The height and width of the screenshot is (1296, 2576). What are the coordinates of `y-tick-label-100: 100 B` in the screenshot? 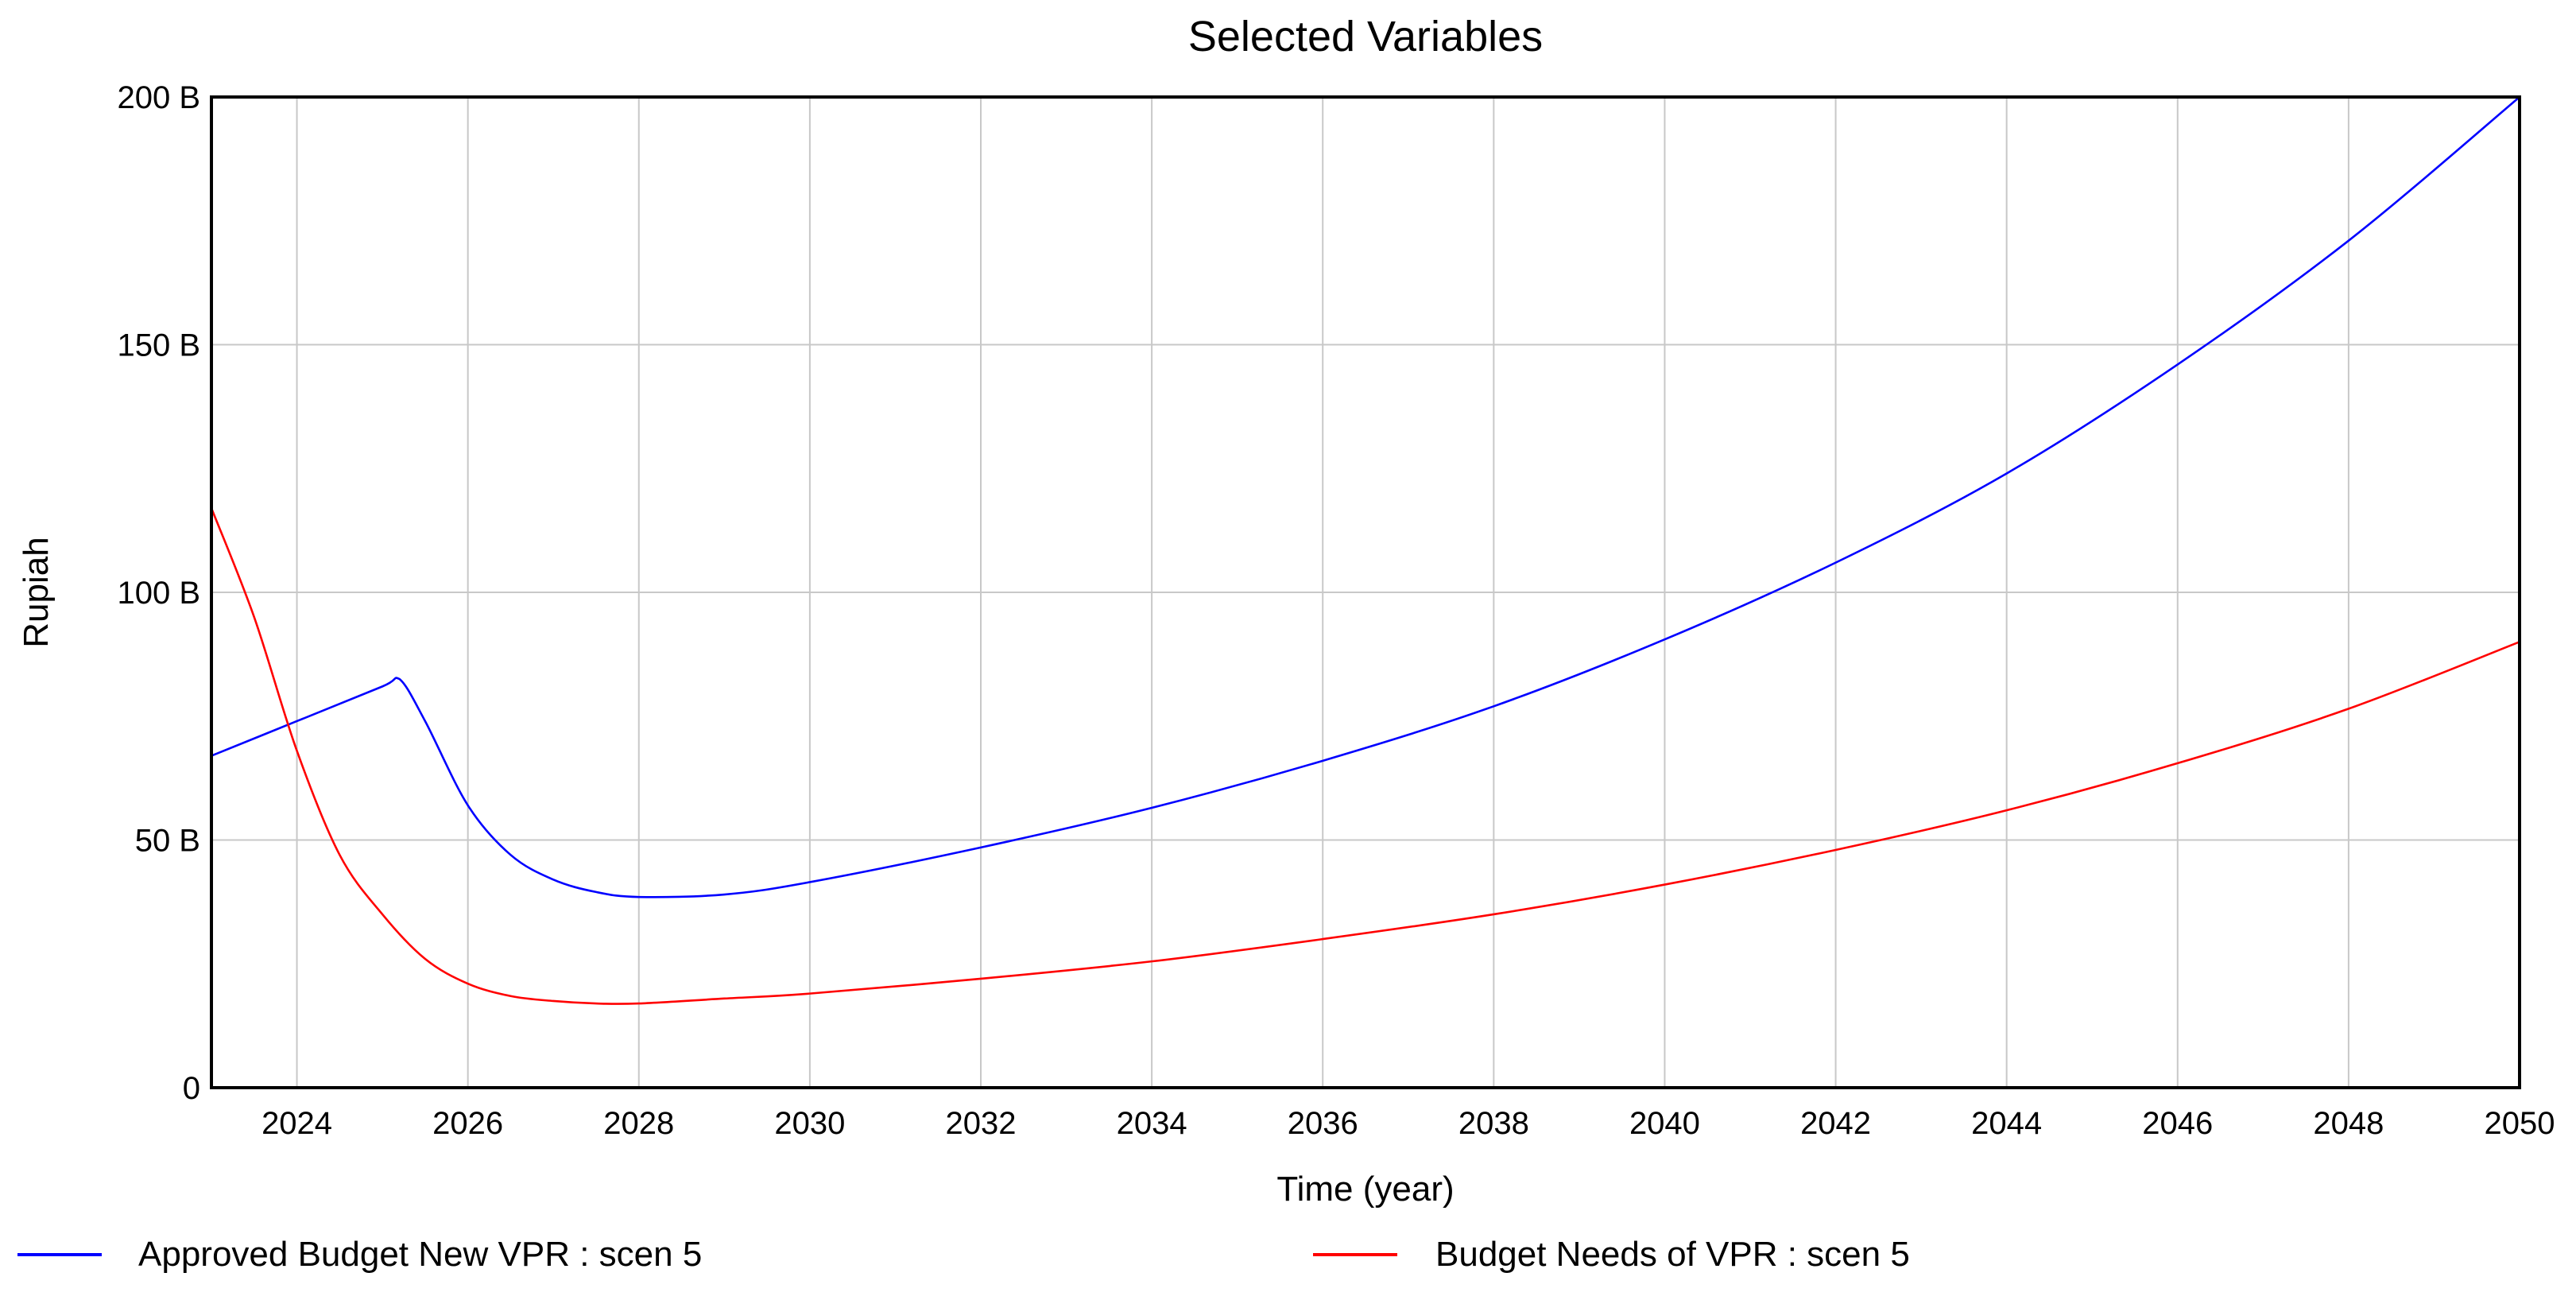 It's located at (158, 593).